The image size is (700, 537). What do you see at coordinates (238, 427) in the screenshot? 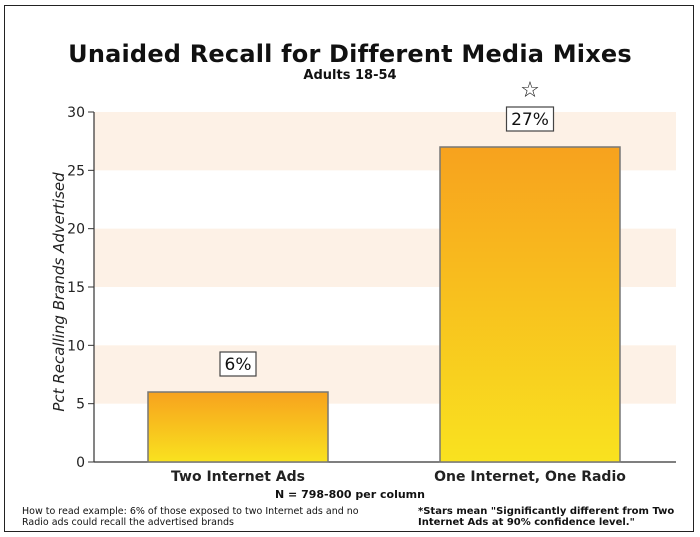
I see `bar` at bounding box center [238, 427].